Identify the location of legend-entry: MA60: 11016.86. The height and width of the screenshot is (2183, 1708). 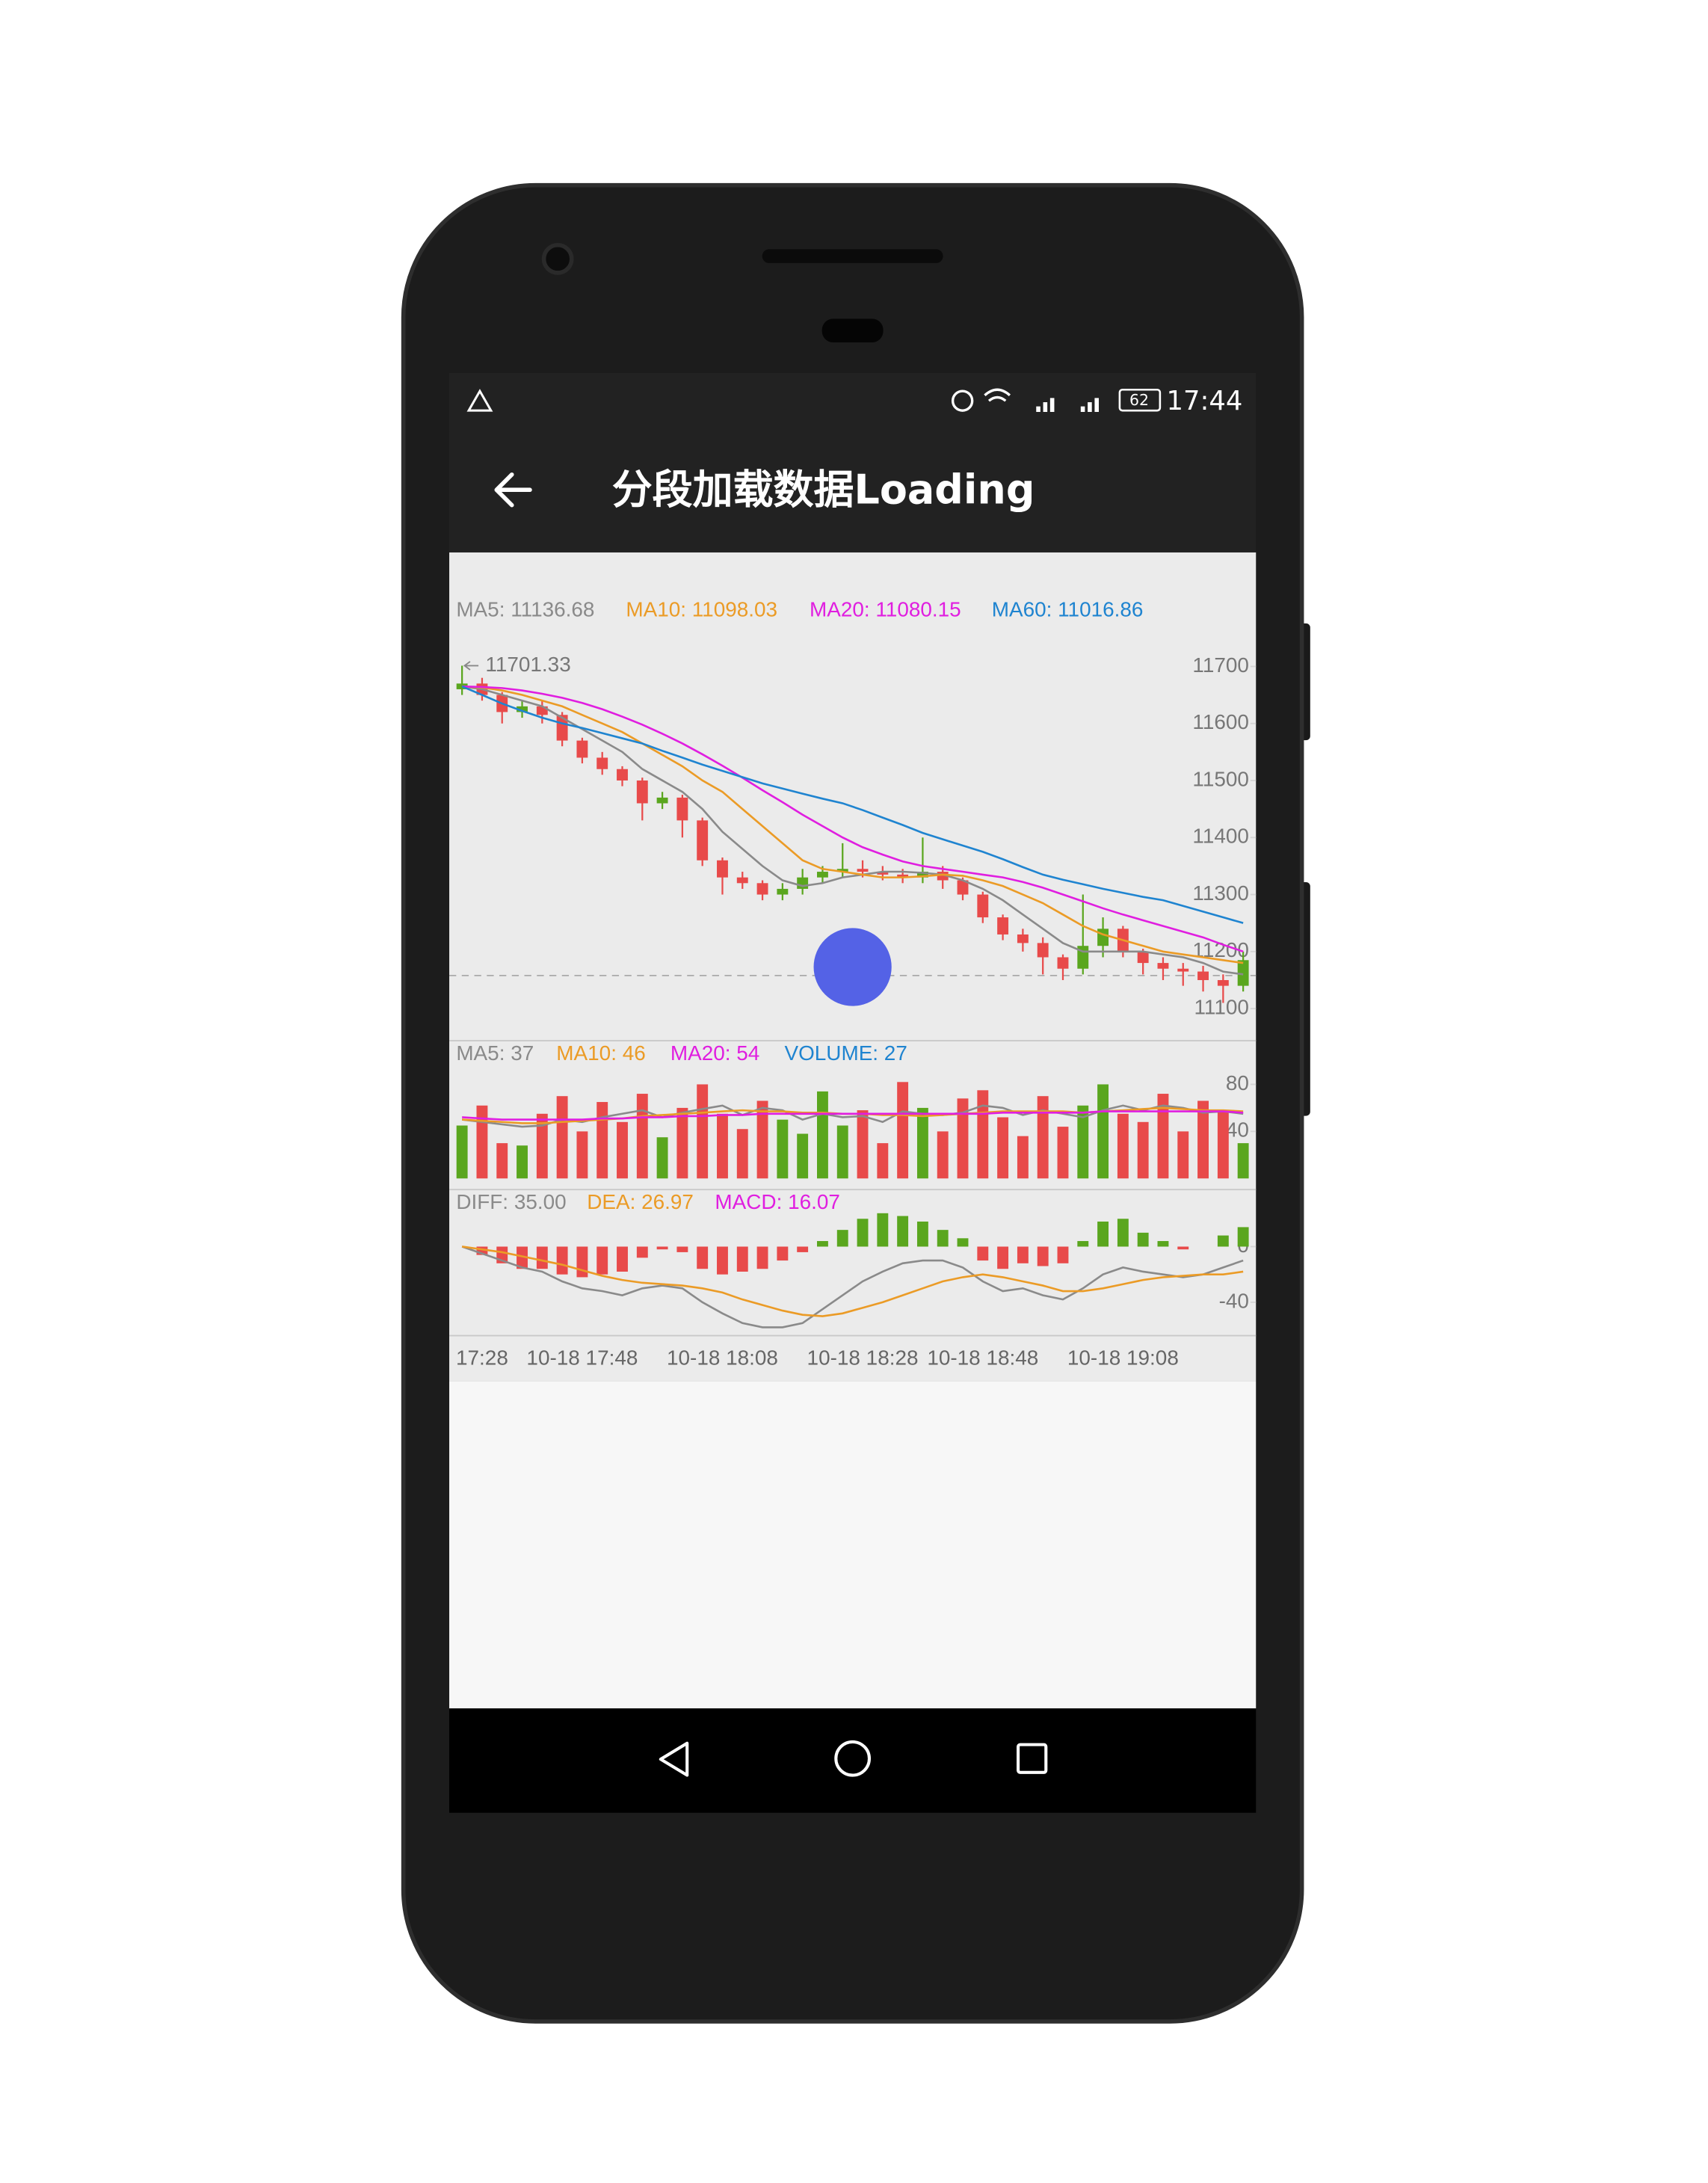
(1068, 609).